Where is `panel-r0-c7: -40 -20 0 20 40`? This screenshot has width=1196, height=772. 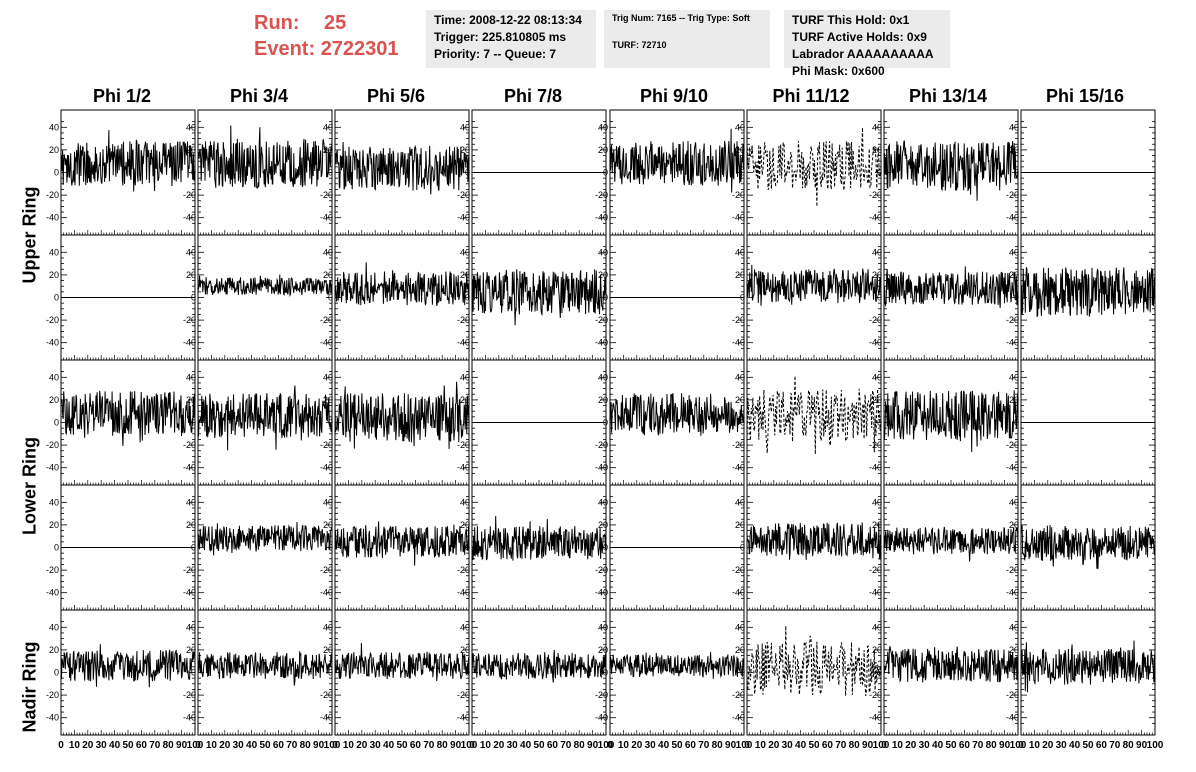
panel-r0-c7: -40 -20 0 20 40 is located at coordinates (1081, 172).